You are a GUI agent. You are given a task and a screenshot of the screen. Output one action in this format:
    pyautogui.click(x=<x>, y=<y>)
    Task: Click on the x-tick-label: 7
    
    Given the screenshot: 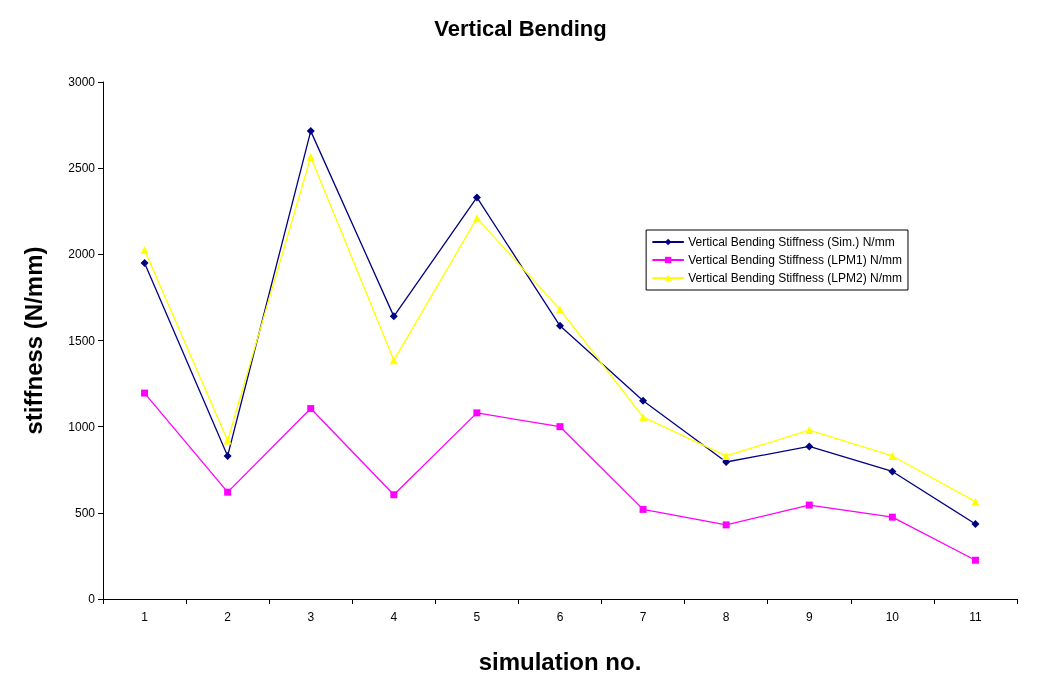 What is the action you would take?
    pyautogui.click(x=643, y=617)
    